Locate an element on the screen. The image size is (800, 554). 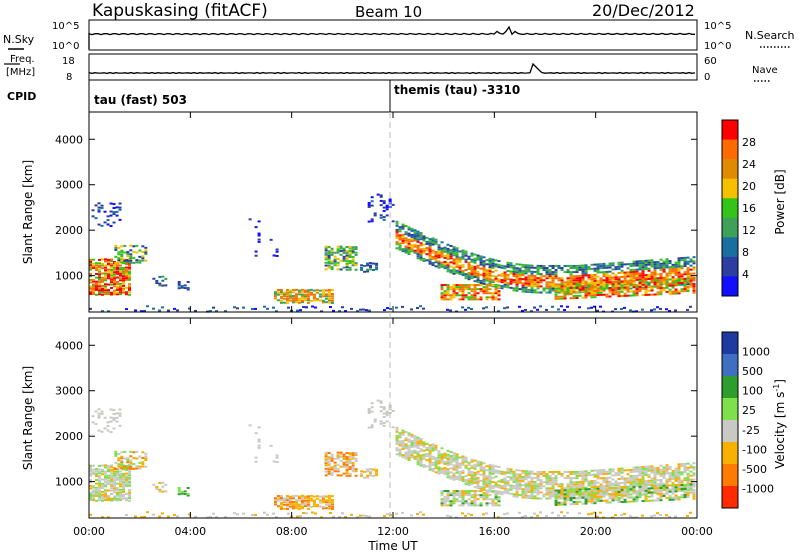
noise-tick-left-bottom: 10^0 is located at coordinates (65, 46).